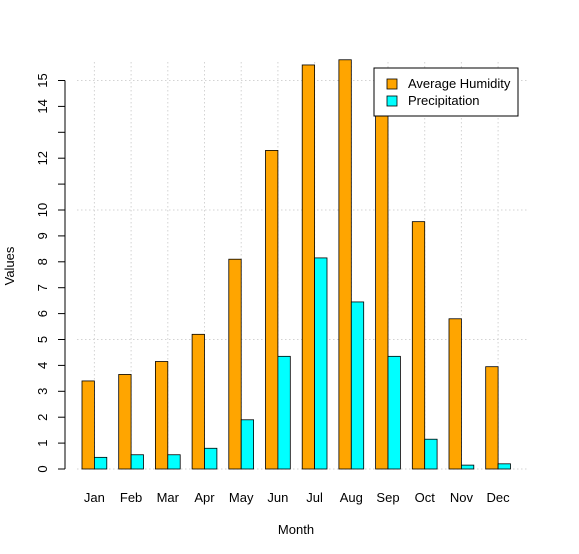 The width and height of the screenshot is (579, 554). What do you see at coordinates (42, 80) in the screenshot?
I see `y-tick-label: 15` at bounding box center [42, 80].